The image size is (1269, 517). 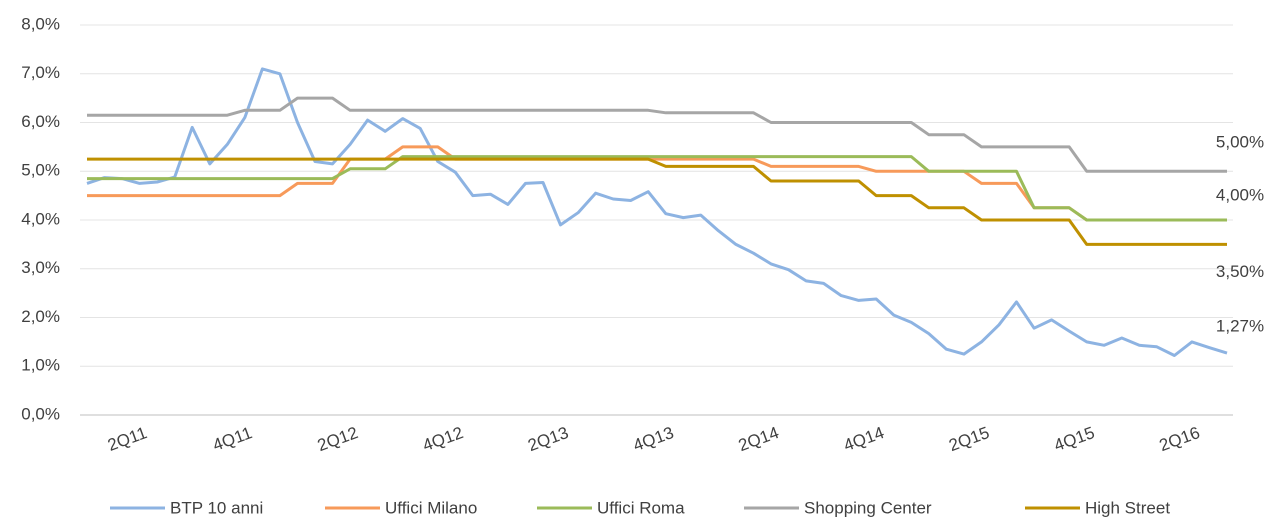 What do you see at coordinates (1240, 271) in the screenshot?
I see `end-label: 3,50%` at bounding box center [1240, 271].